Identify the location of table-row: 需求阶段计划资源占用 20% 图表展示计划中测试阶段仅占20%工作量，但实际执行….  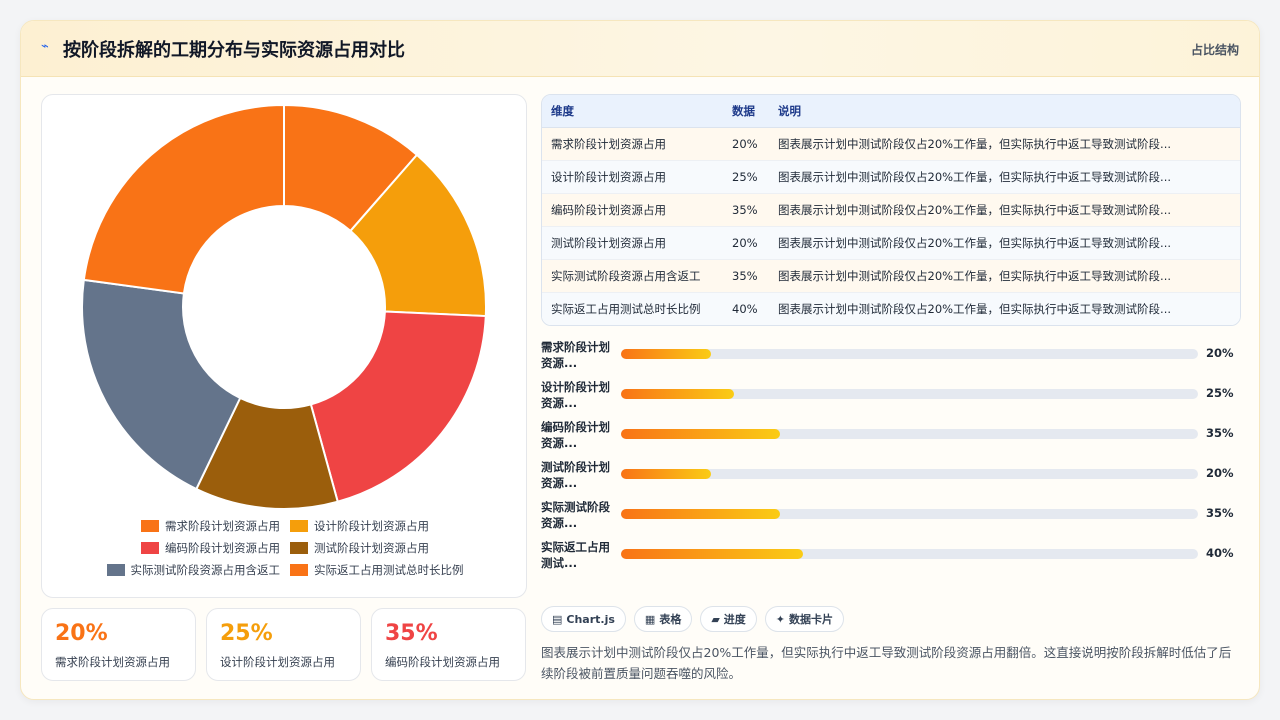
(891, 144).